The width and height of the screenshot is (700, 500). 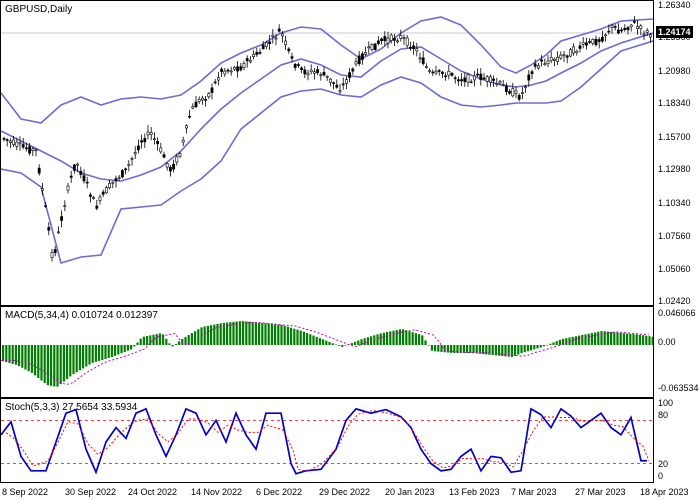 What do you see at coordinates (39, 9) in the screenshot?
I see `symbol-title: GBPUSD,Daily` at bounding box center [39, 9].